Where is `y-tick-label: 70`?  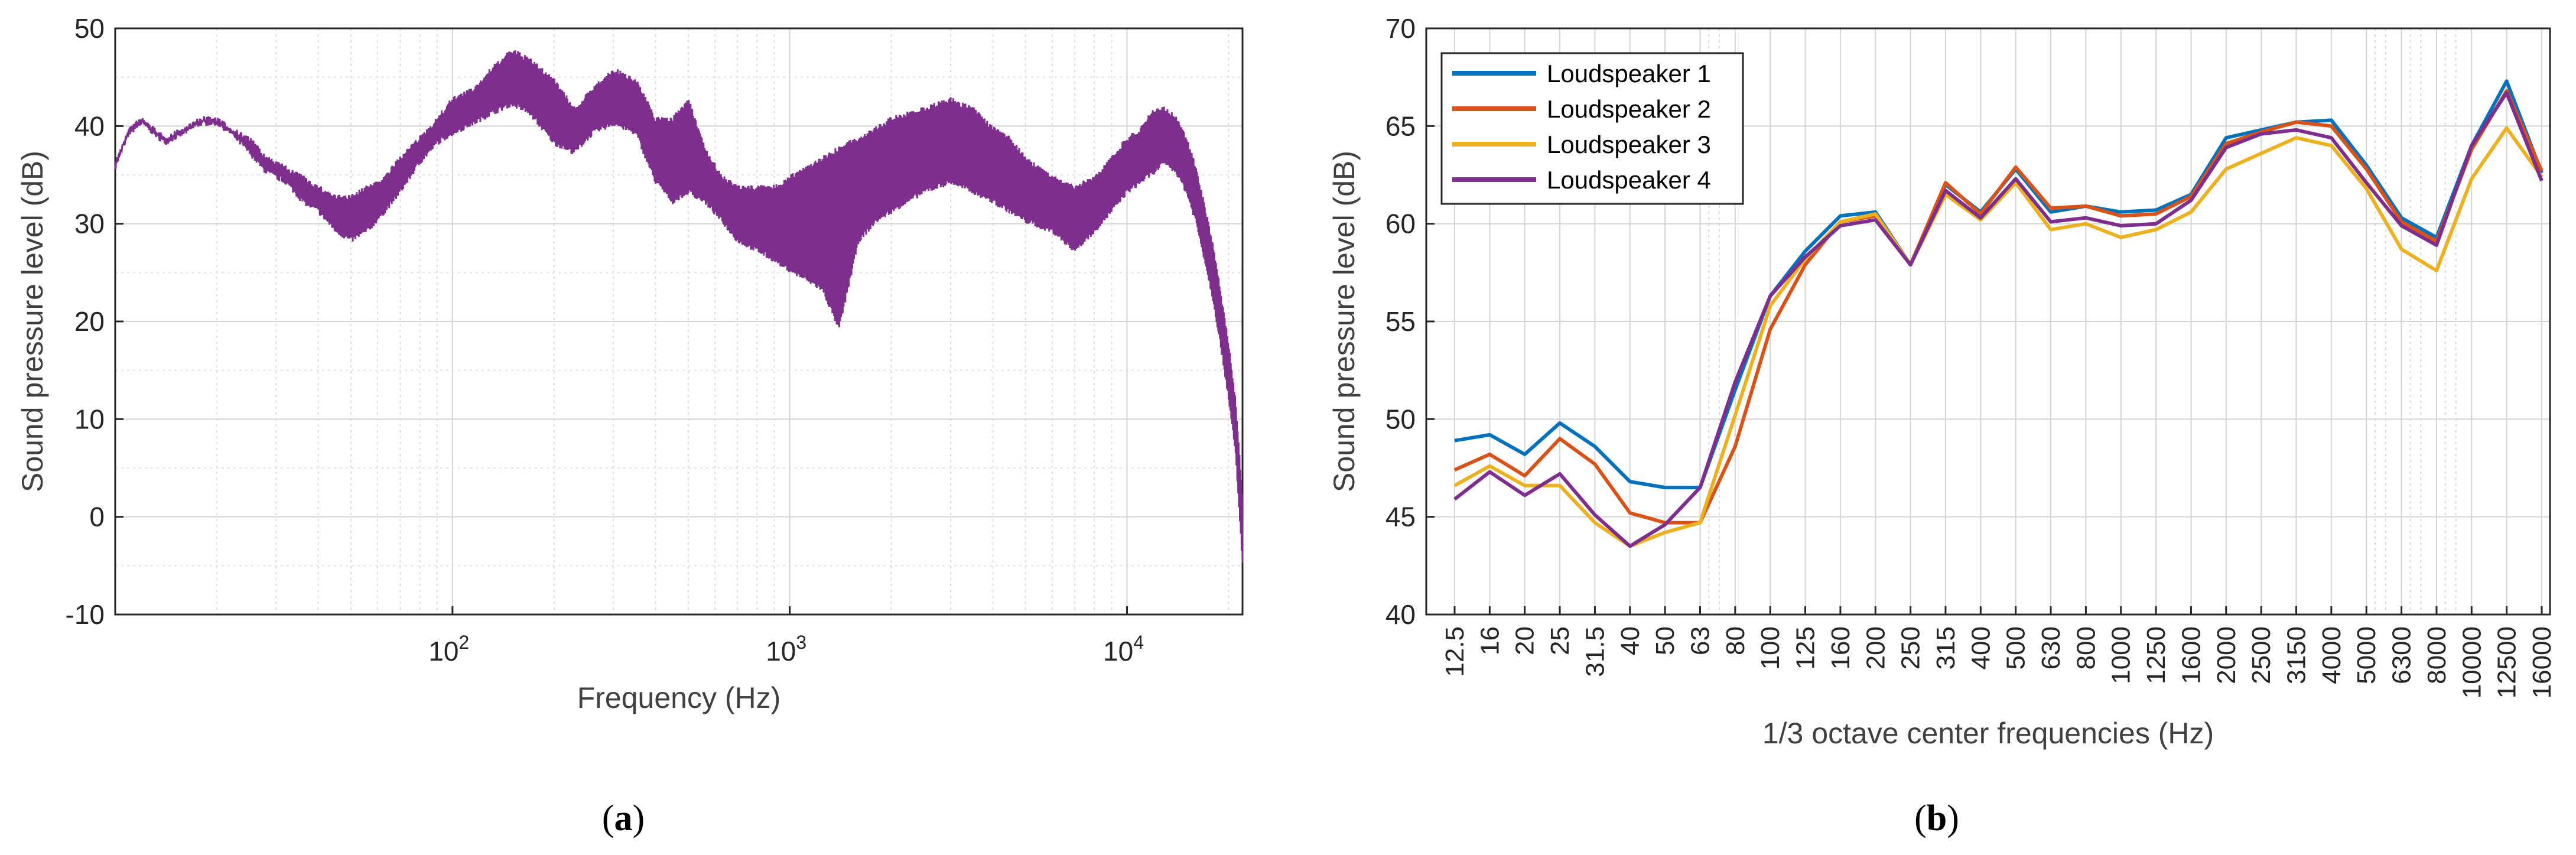
y-tick-label: 70 is located at coordinates (1400, 28).